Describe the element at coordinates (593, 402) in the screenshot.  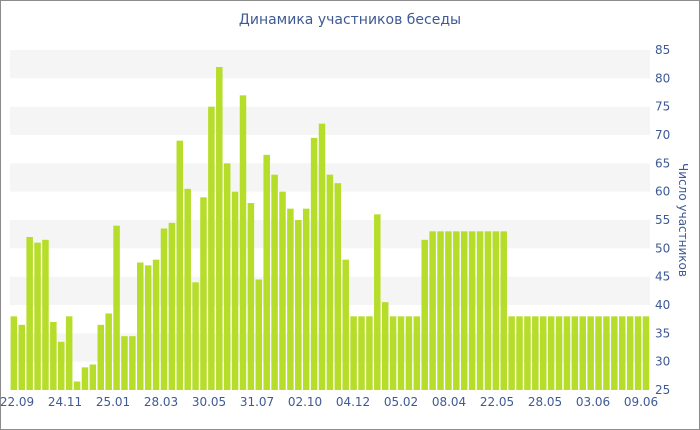
I see `x-tick-label: 03.06` at that location.